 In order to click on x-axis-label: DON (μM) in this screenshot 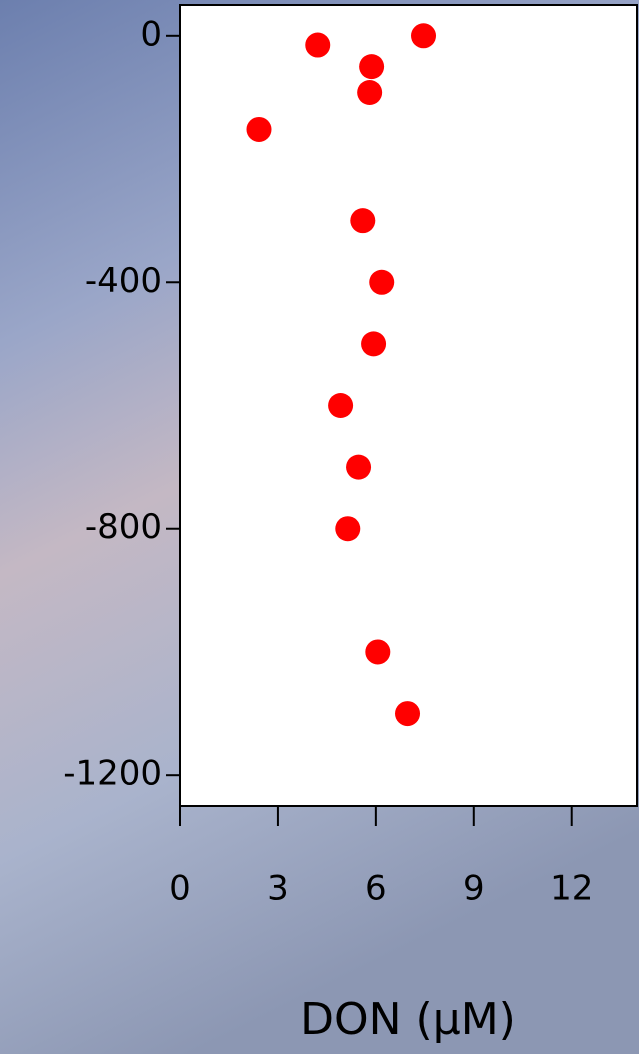, I will do `click(408, 1019)`.